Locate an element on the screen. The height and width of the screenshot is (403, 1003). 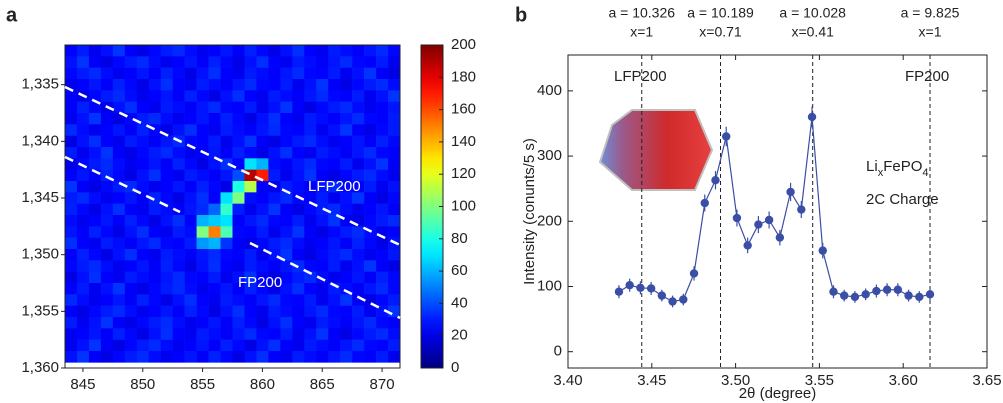
x-axis-label: 2θ (degree) is located at coordinates (778, 393).